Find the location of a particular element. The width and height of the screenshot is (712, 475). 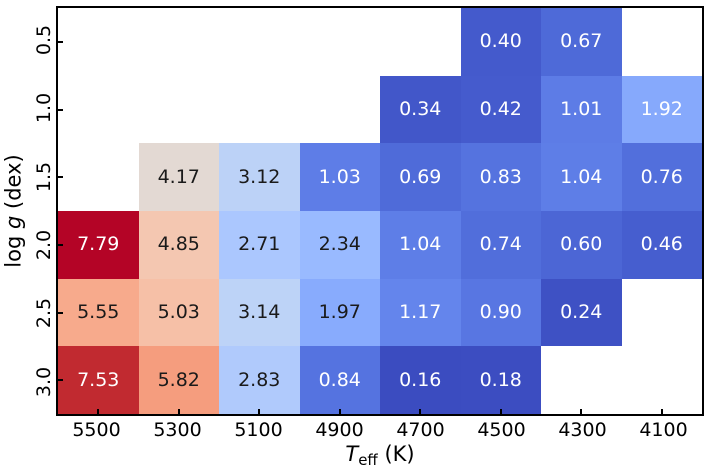

heatmap-cell: 0.24 is located at coordinates (581, 312).